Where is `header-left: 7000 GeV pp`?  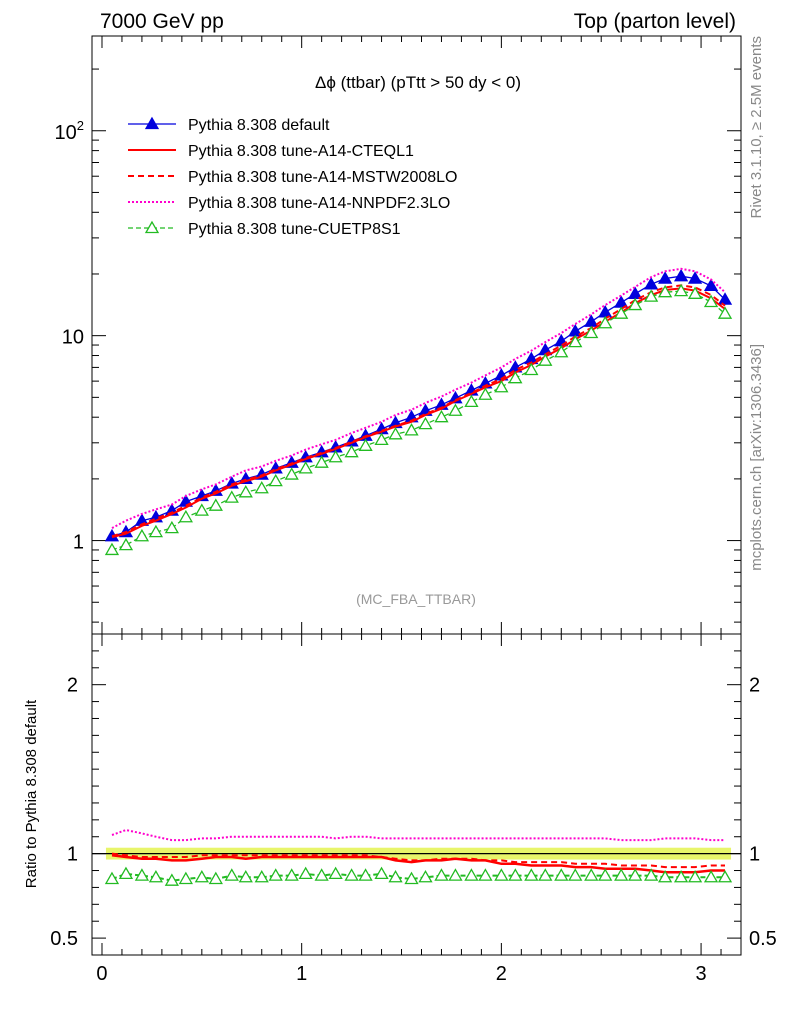 header-left: 7000 GeV pp is located at coordinates (162, 21).